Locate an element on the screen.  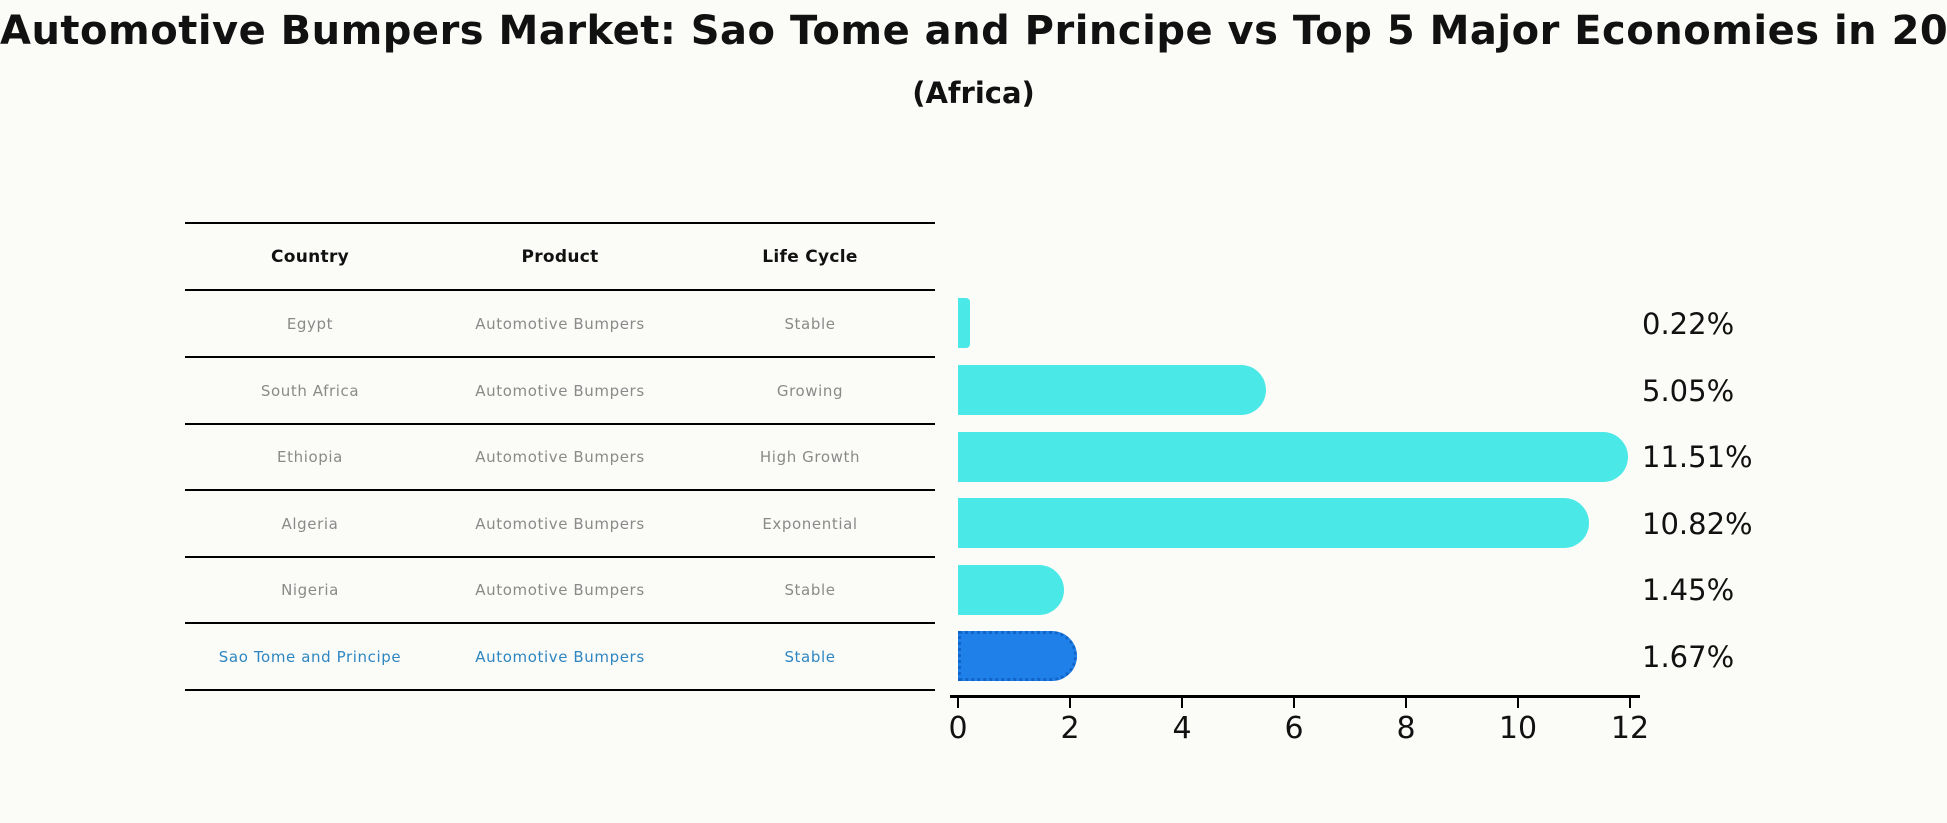
cell-country: Sao Tome and Principe is located at coordinates (310, 656).